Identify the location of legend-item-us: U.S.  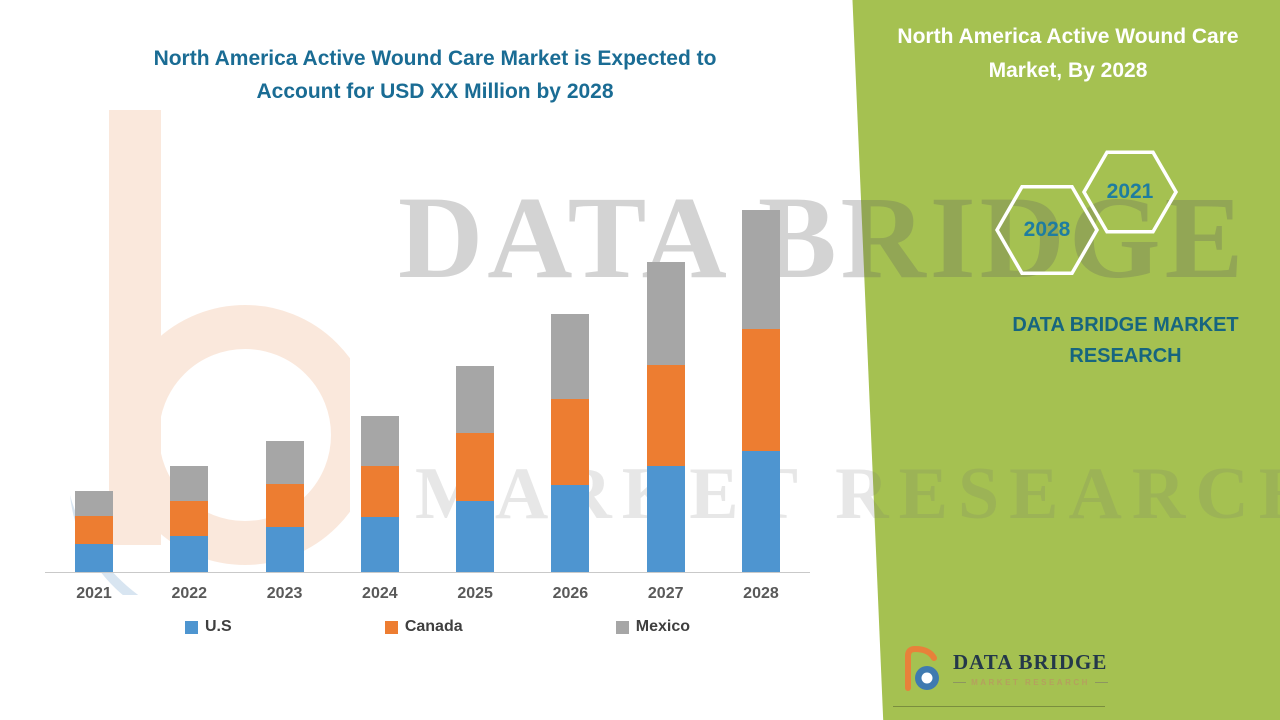
(208, 627).